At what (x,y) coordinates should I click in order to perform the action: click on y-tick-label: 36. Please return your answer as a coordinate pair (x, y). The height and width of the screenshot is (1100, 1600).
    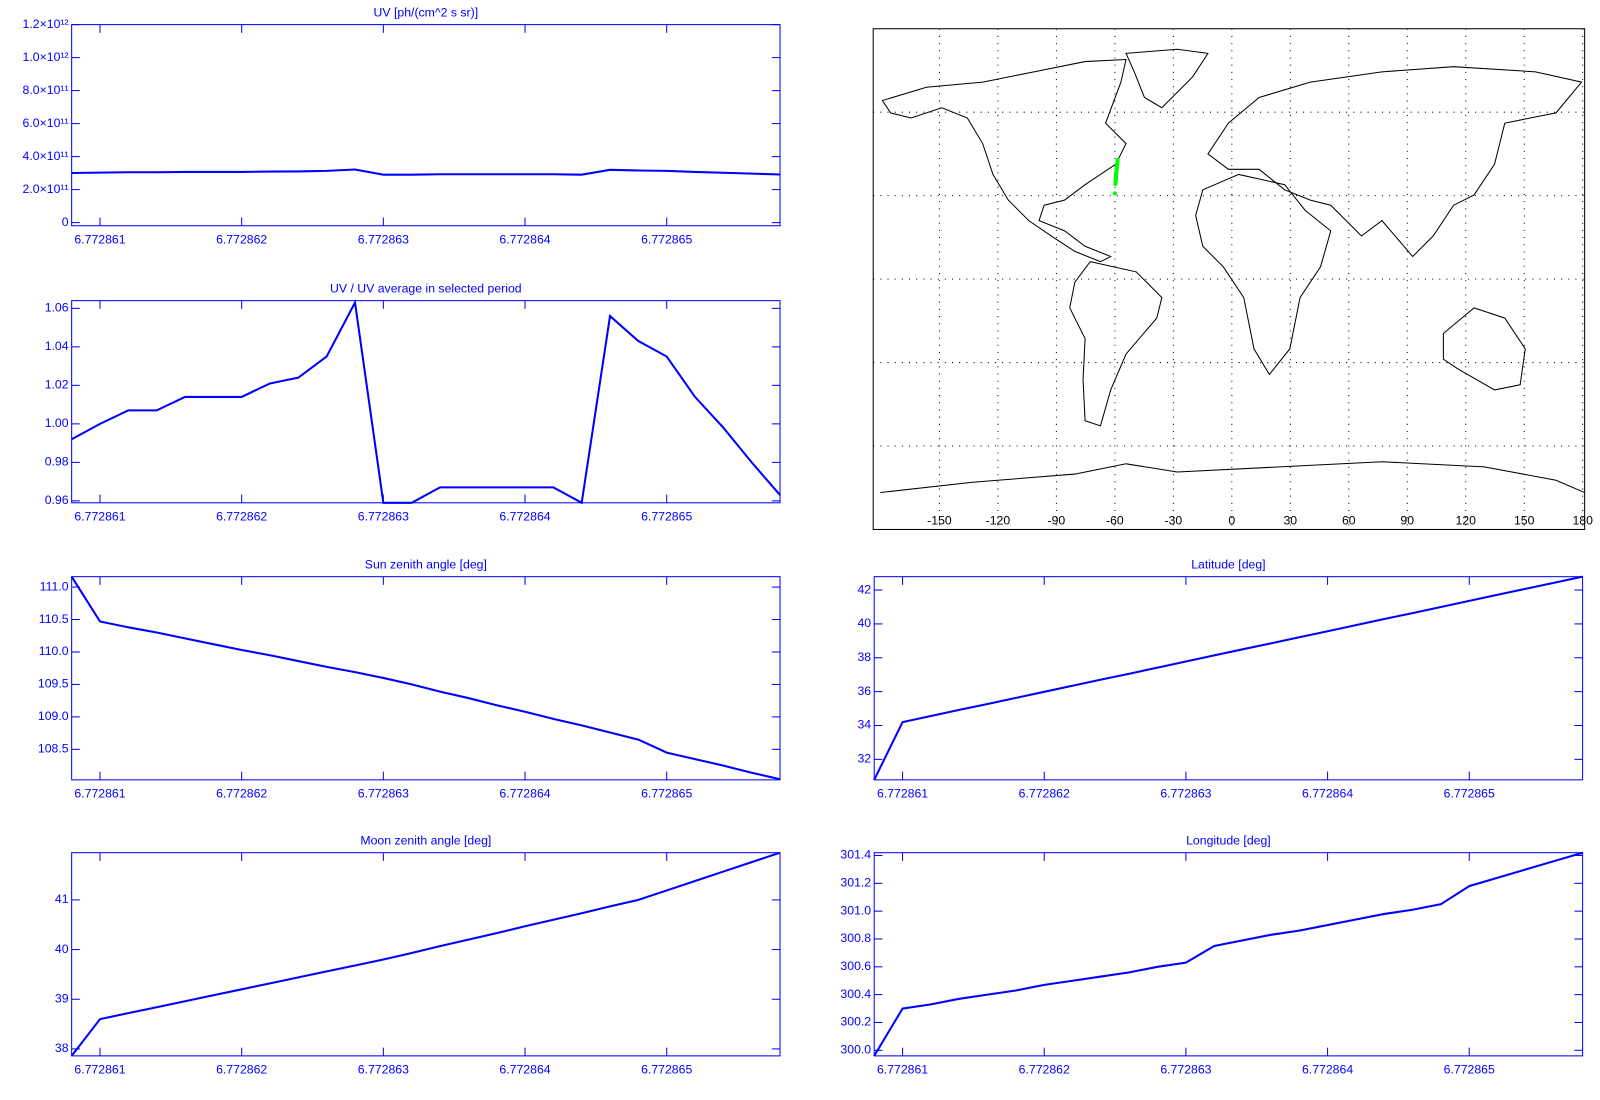
    Looking at the image, I should click on (864, 691).